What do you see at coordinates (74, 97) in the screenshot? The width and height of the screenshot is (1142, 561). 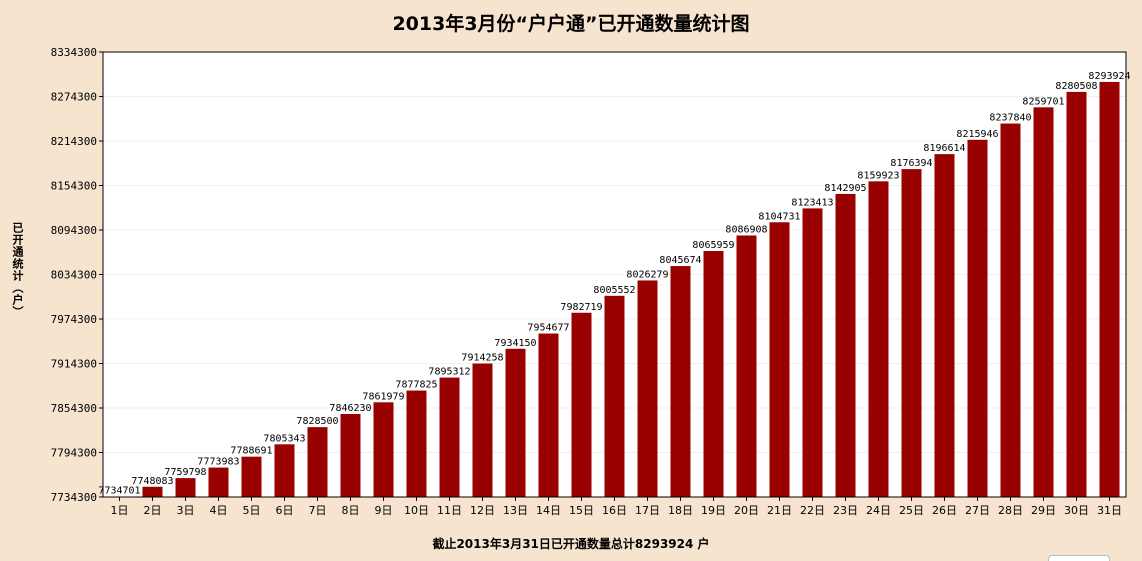 I see `y-tick-label: 8274300` at bounding box center [74, 97].